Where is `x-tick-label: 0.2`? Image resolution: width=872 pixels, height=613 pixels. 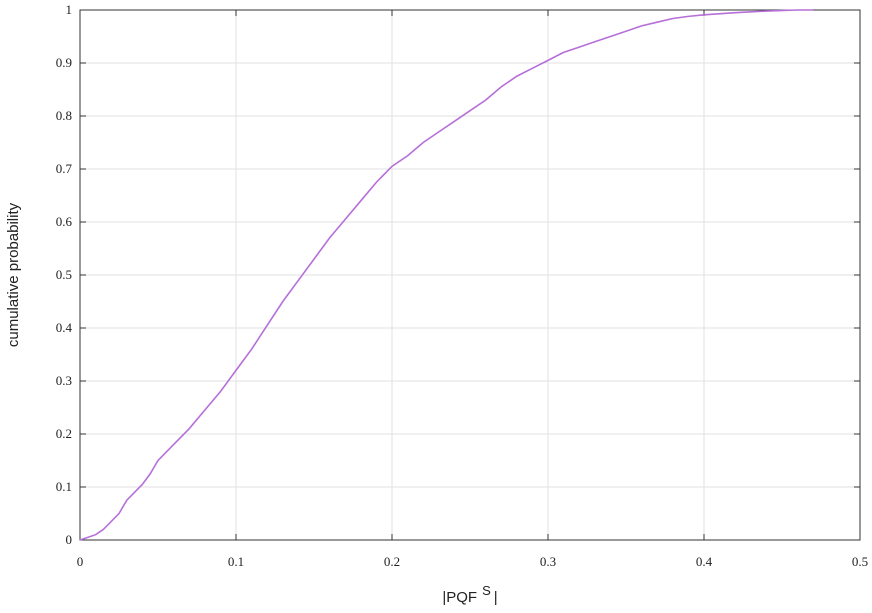
x-tick-label: 0.2 is located at coordinates (392, 561).